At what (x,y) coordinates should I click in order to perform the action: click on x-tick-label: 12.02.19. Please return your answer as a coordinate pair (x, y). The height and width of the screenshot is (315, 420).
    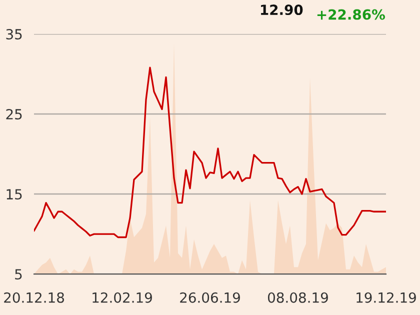
    Looking at the image, I should click on (122, 297).